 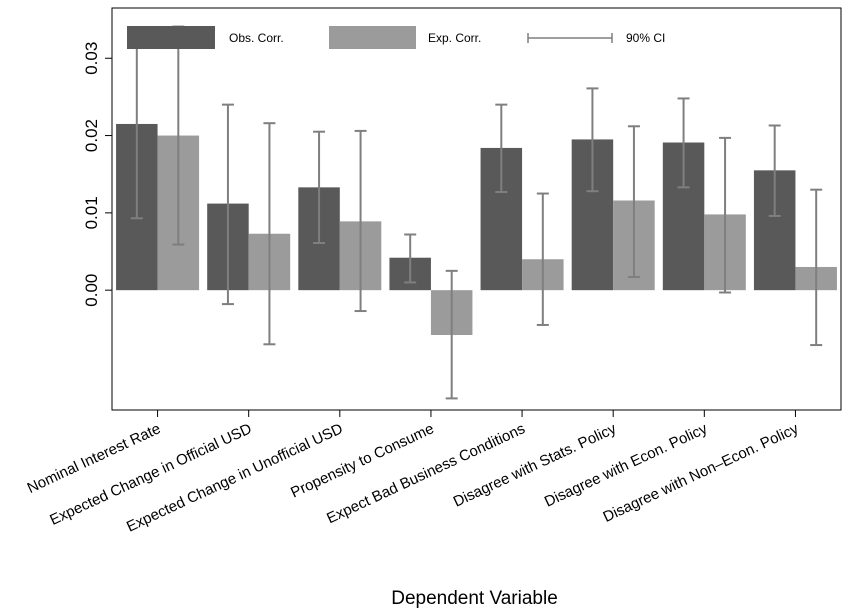 What do you see at coordinates (474, 598) in the screenshot?
I see `x-axis-title: Dependent Variable` at bounding box center [474, 598].